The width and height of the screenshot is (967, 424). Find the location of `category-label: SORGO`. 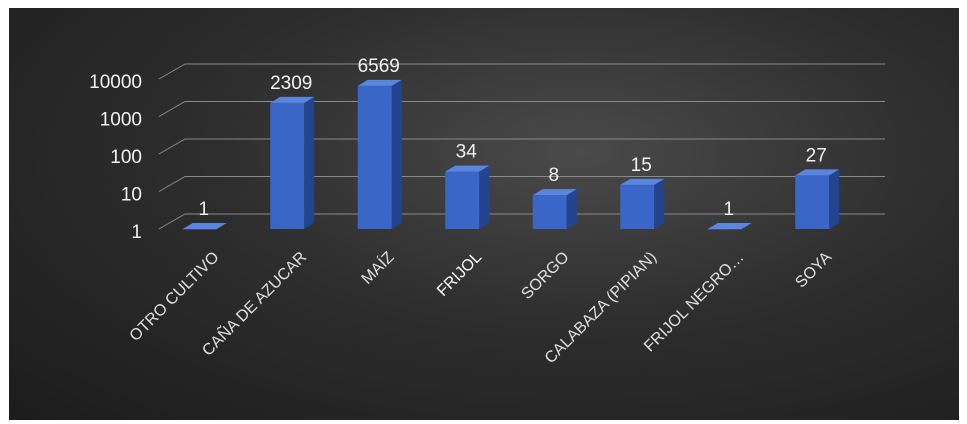

category-label: SORGO is located at coordinates (545, 276).